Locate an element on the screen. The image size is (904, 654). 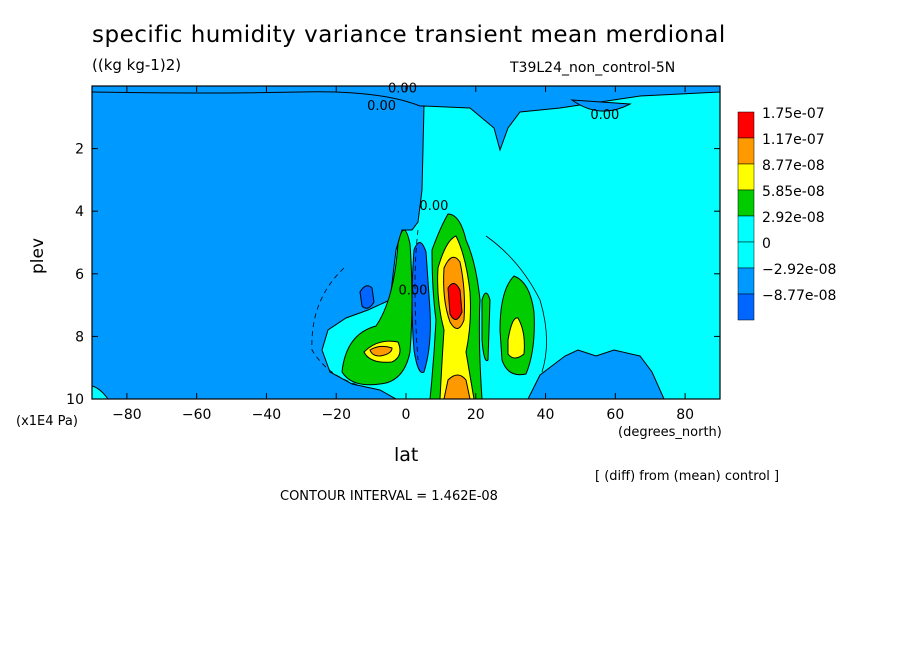
x-tick-label: 60 is located at coordinates (615, 415).